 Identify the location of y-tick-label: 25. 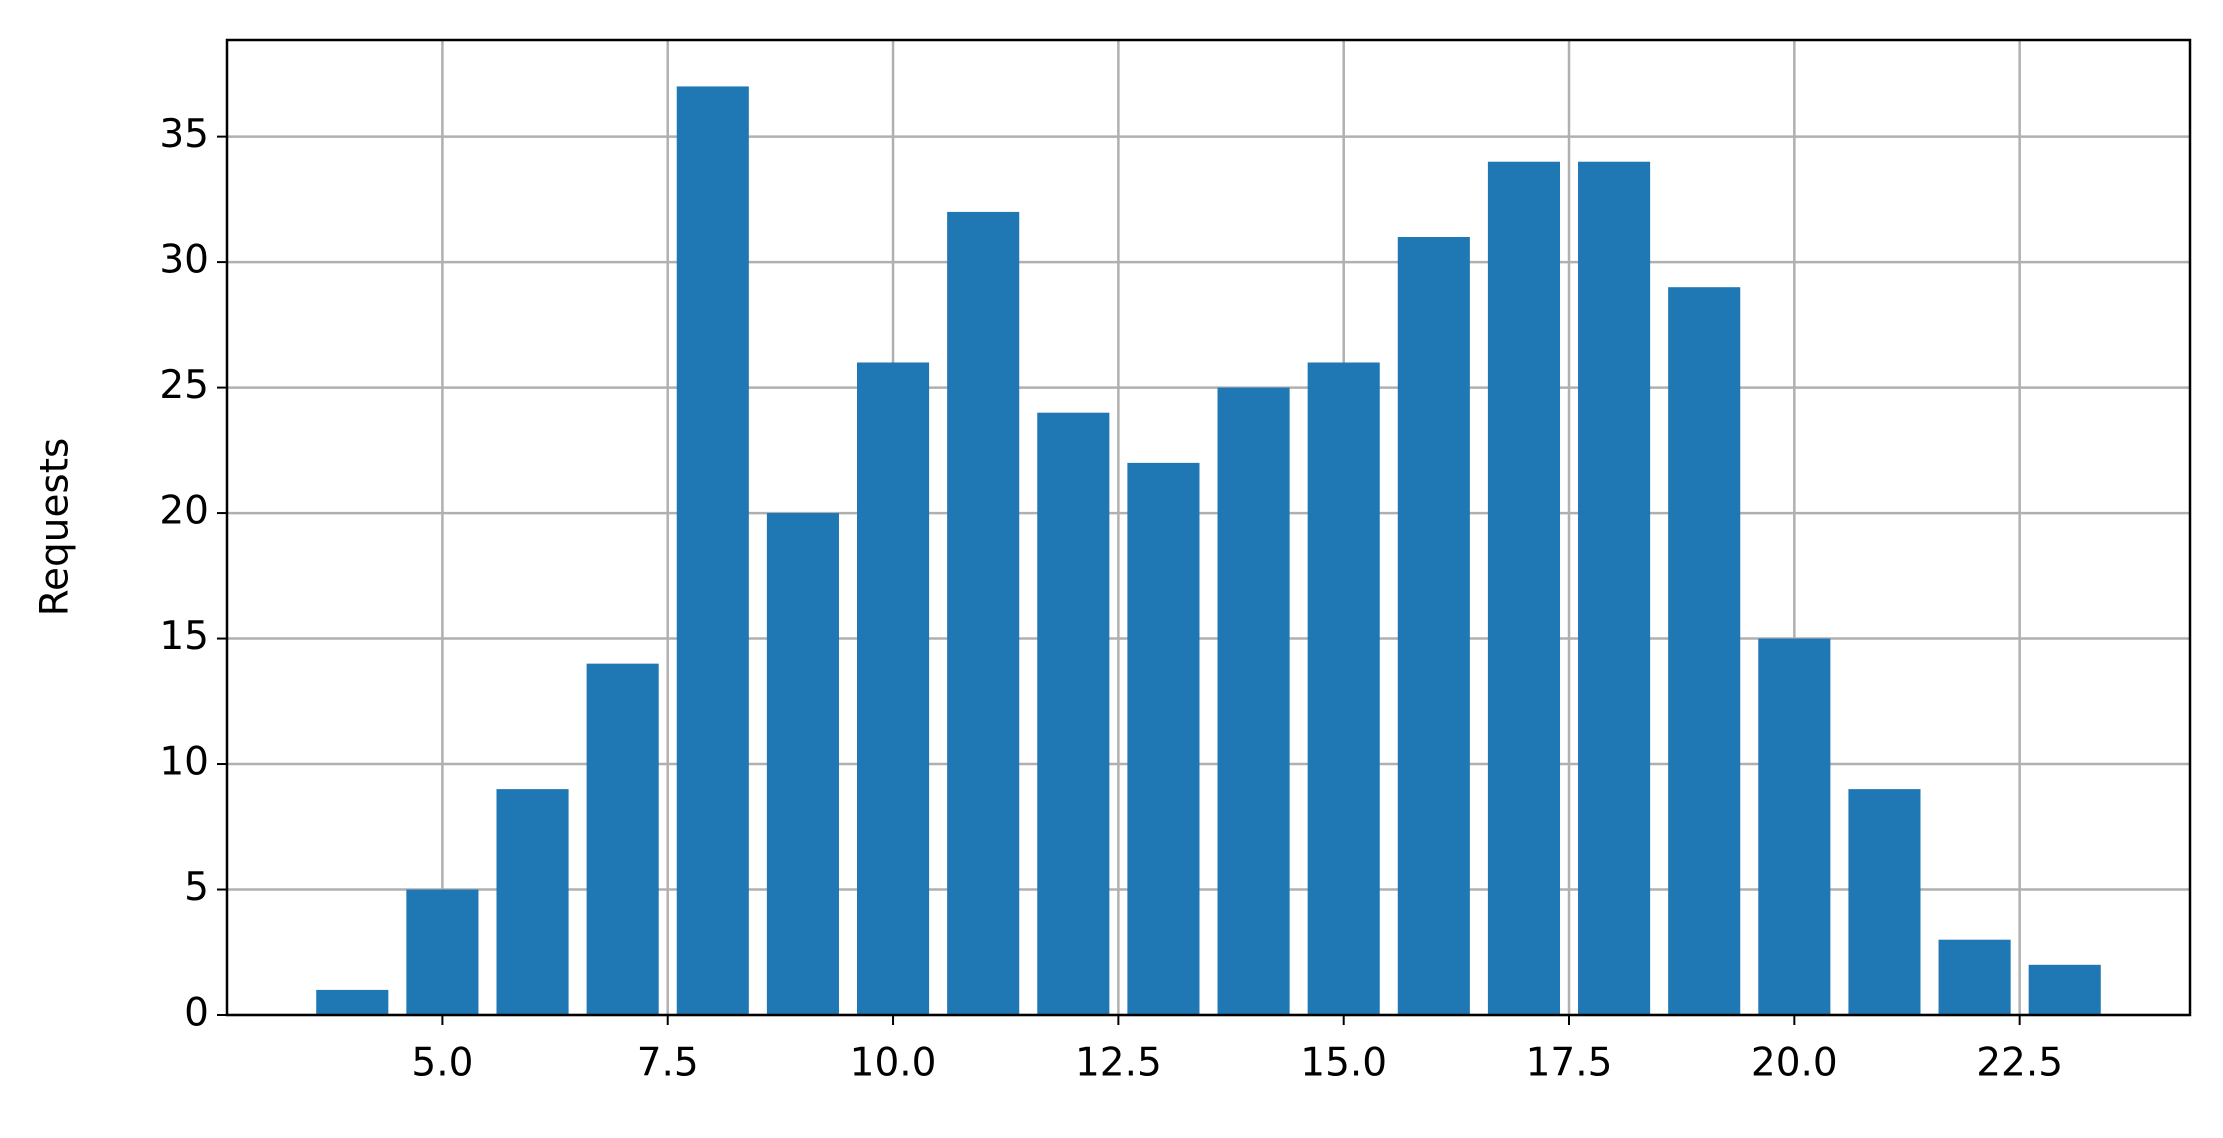
(184, 385).